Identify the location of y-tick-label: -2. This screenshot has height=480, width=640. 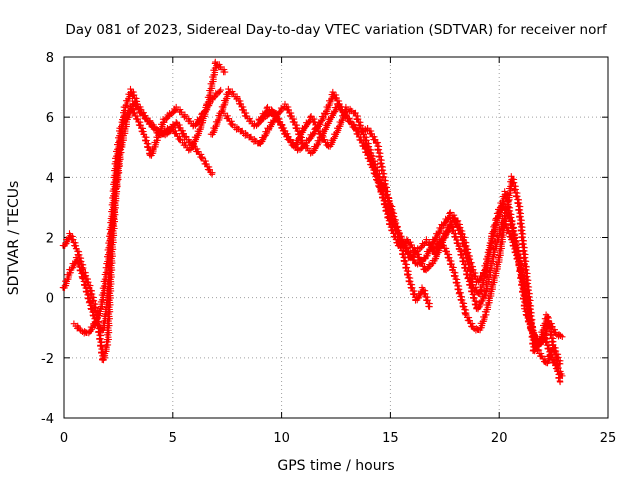
(47, 359).